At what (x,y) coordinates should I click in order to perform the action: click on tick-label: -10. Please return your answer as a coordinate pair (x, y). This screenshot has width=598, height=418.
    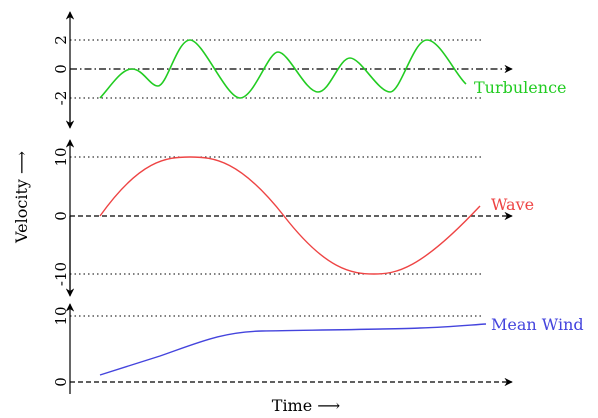
    Looking at the image, I should click on (61, 274).